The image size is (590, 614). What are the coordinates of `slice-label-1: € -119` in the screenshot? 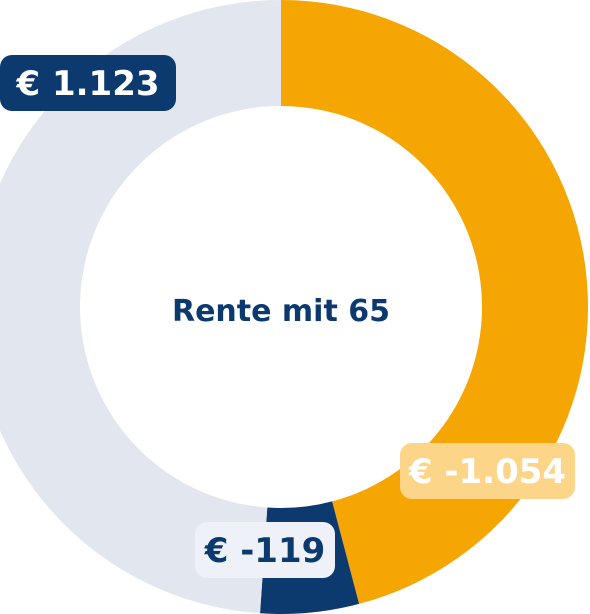 It's located at (265, 550).